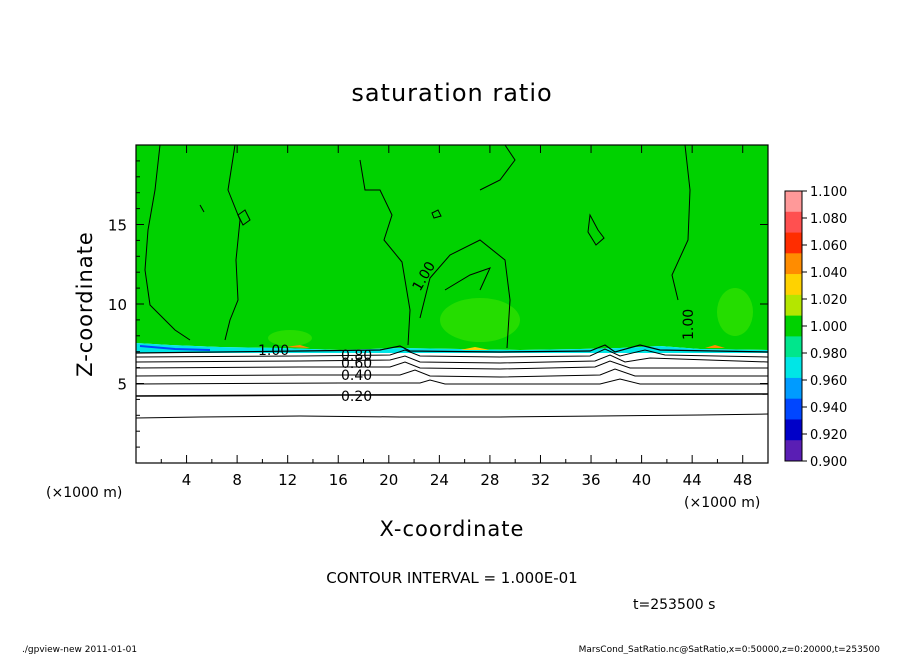 Image resolution: width=904 pixels, height=654 pixels. Describe the element at coordinates (117, 305) in the screenshot. I see `y-tick-label: 10` at that location.